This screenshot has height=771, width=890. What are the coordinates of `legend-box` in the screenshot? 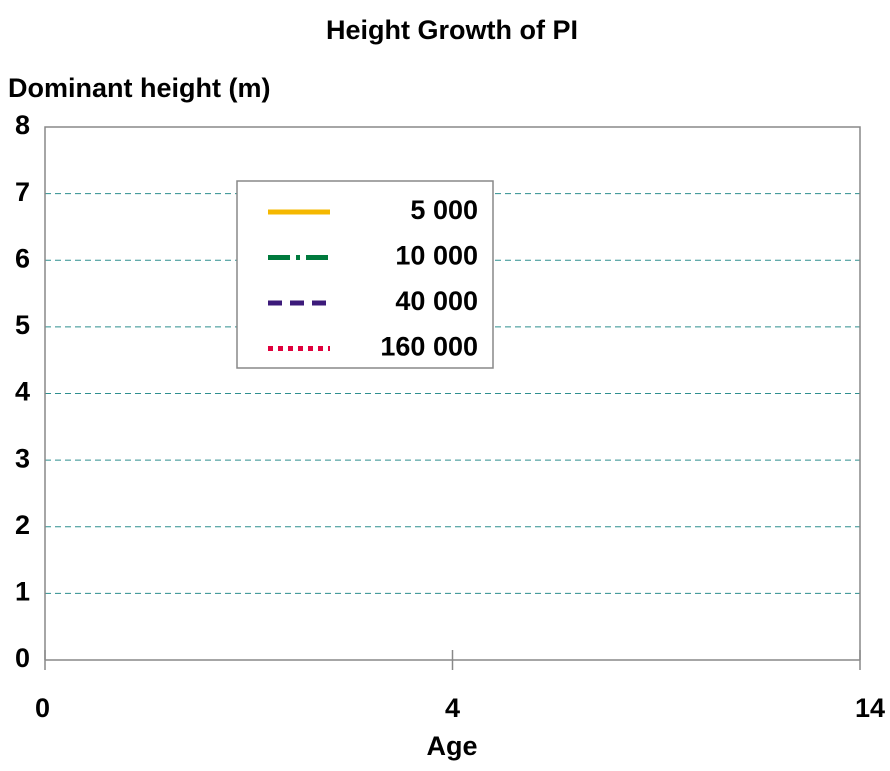 It's located at (365, 274).